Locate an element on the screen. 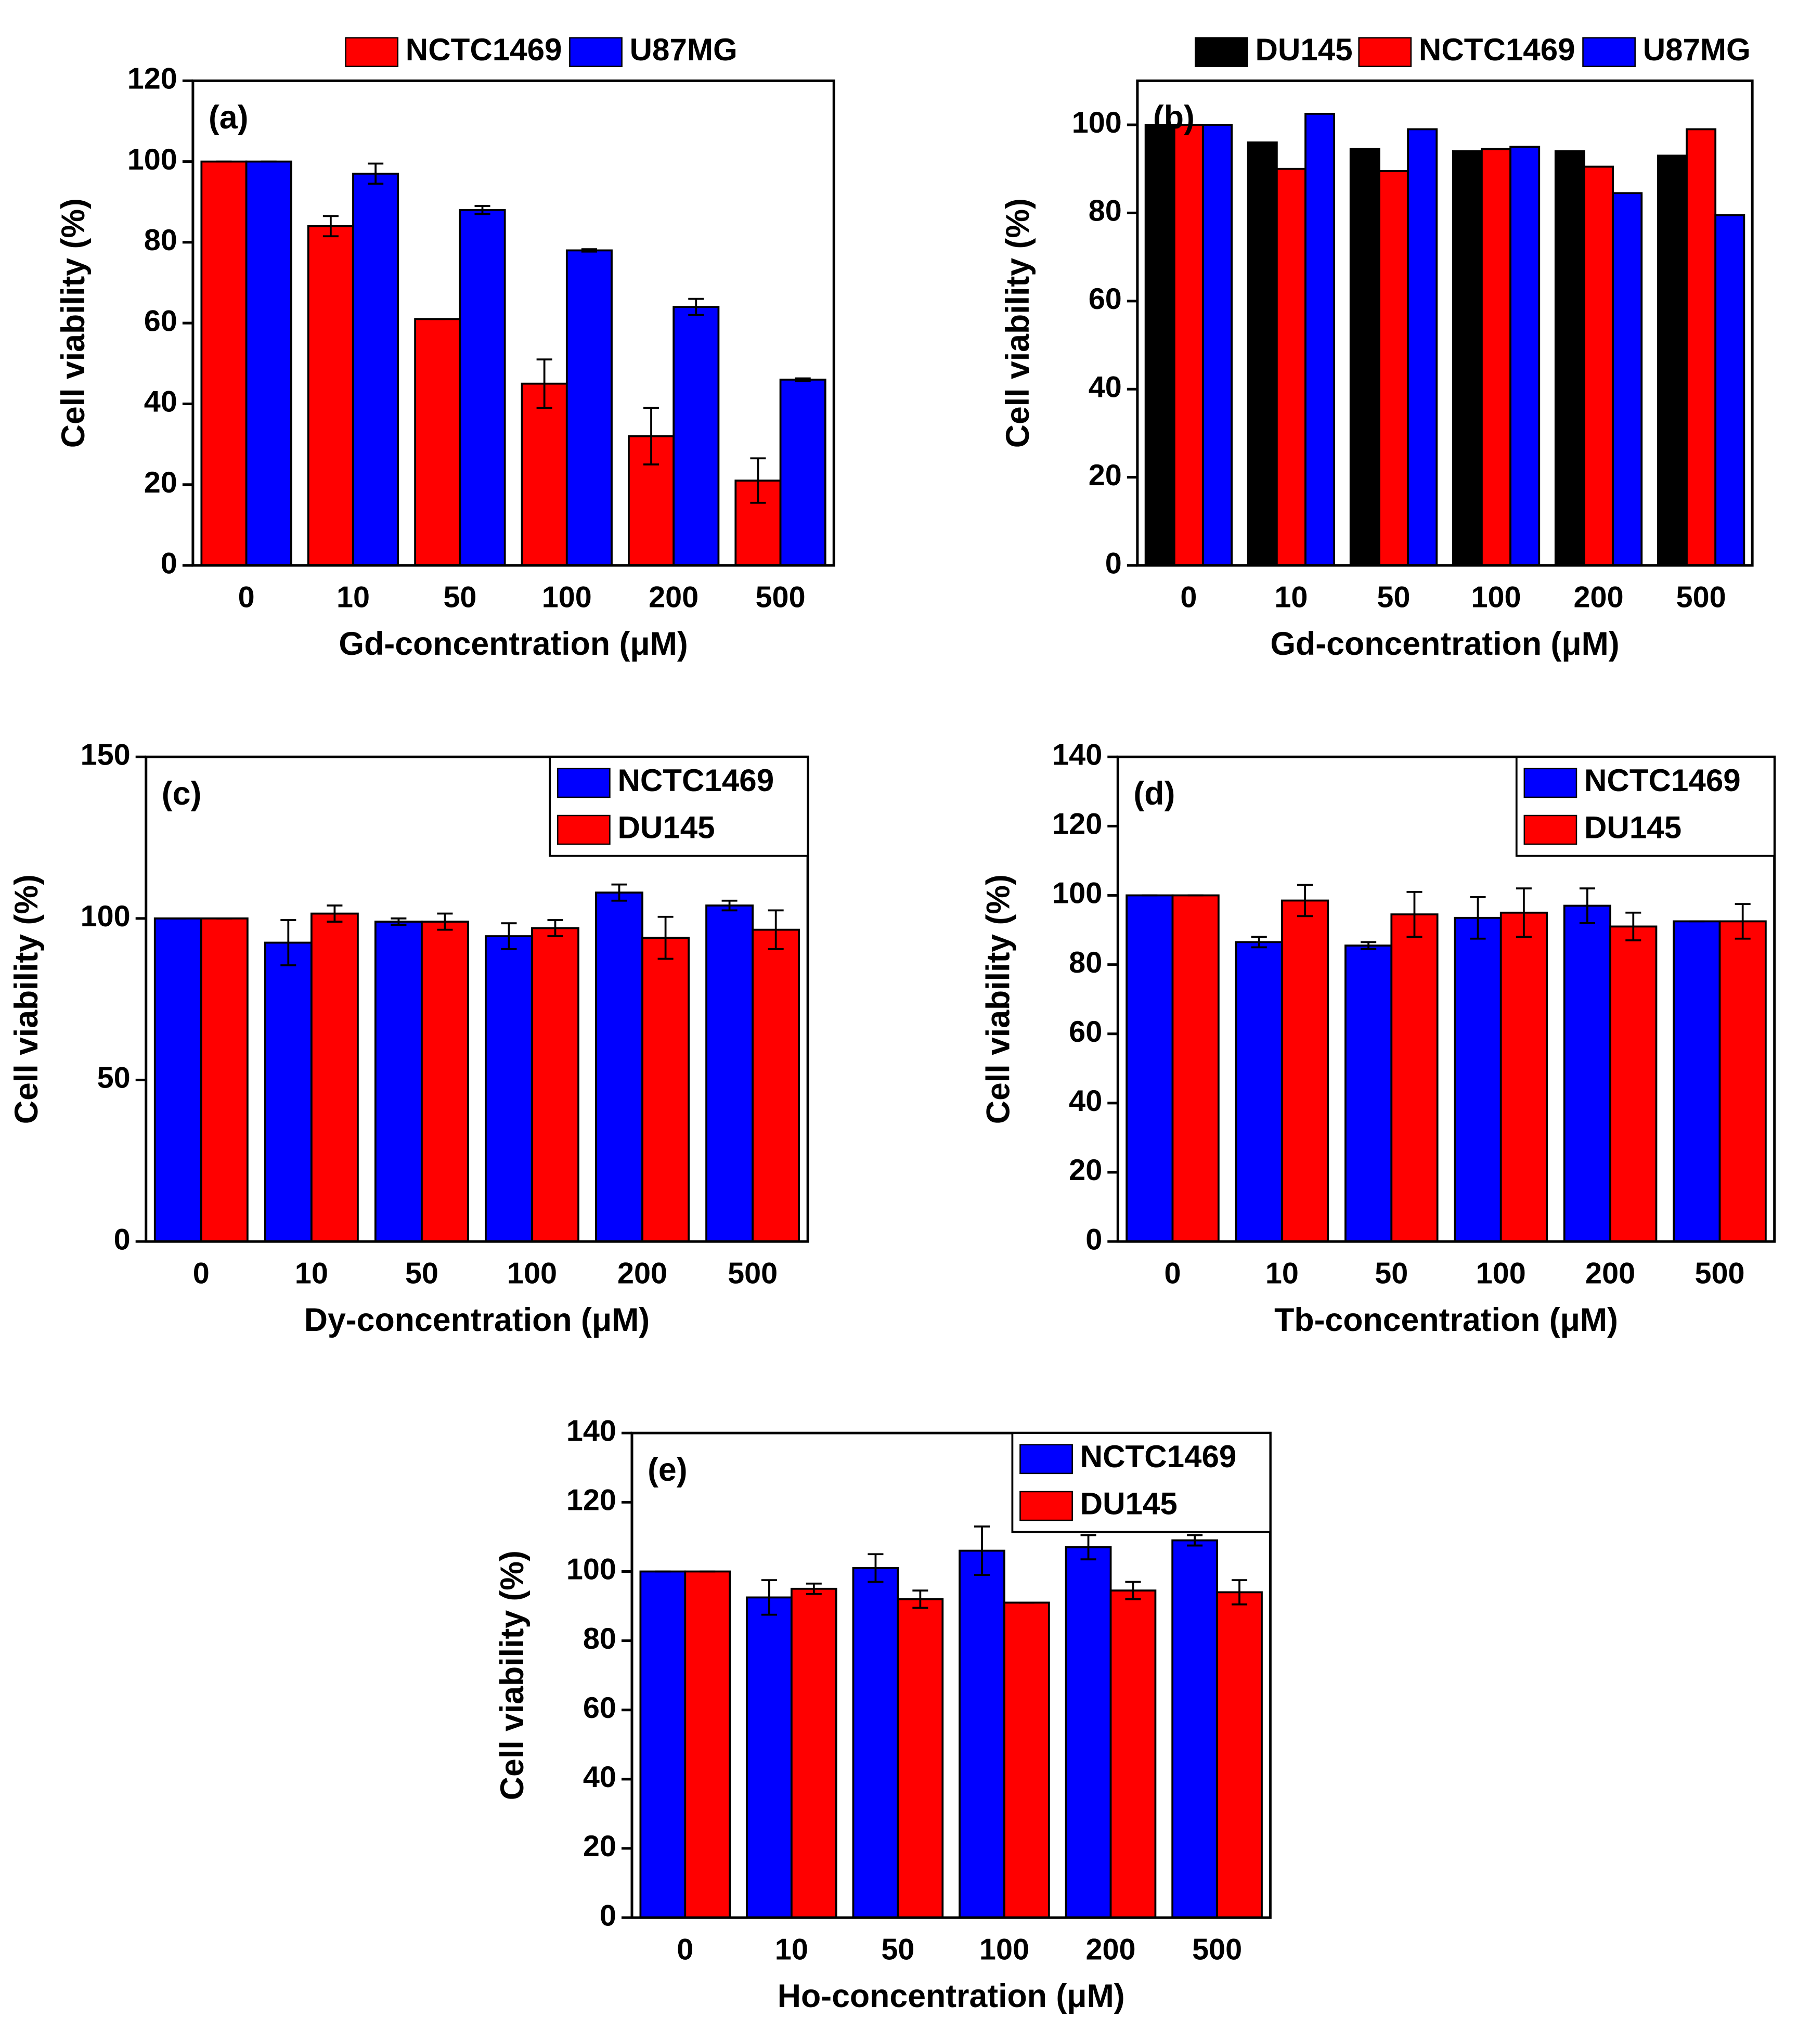  panel-label: (a) is located at coordinates (229, 117).